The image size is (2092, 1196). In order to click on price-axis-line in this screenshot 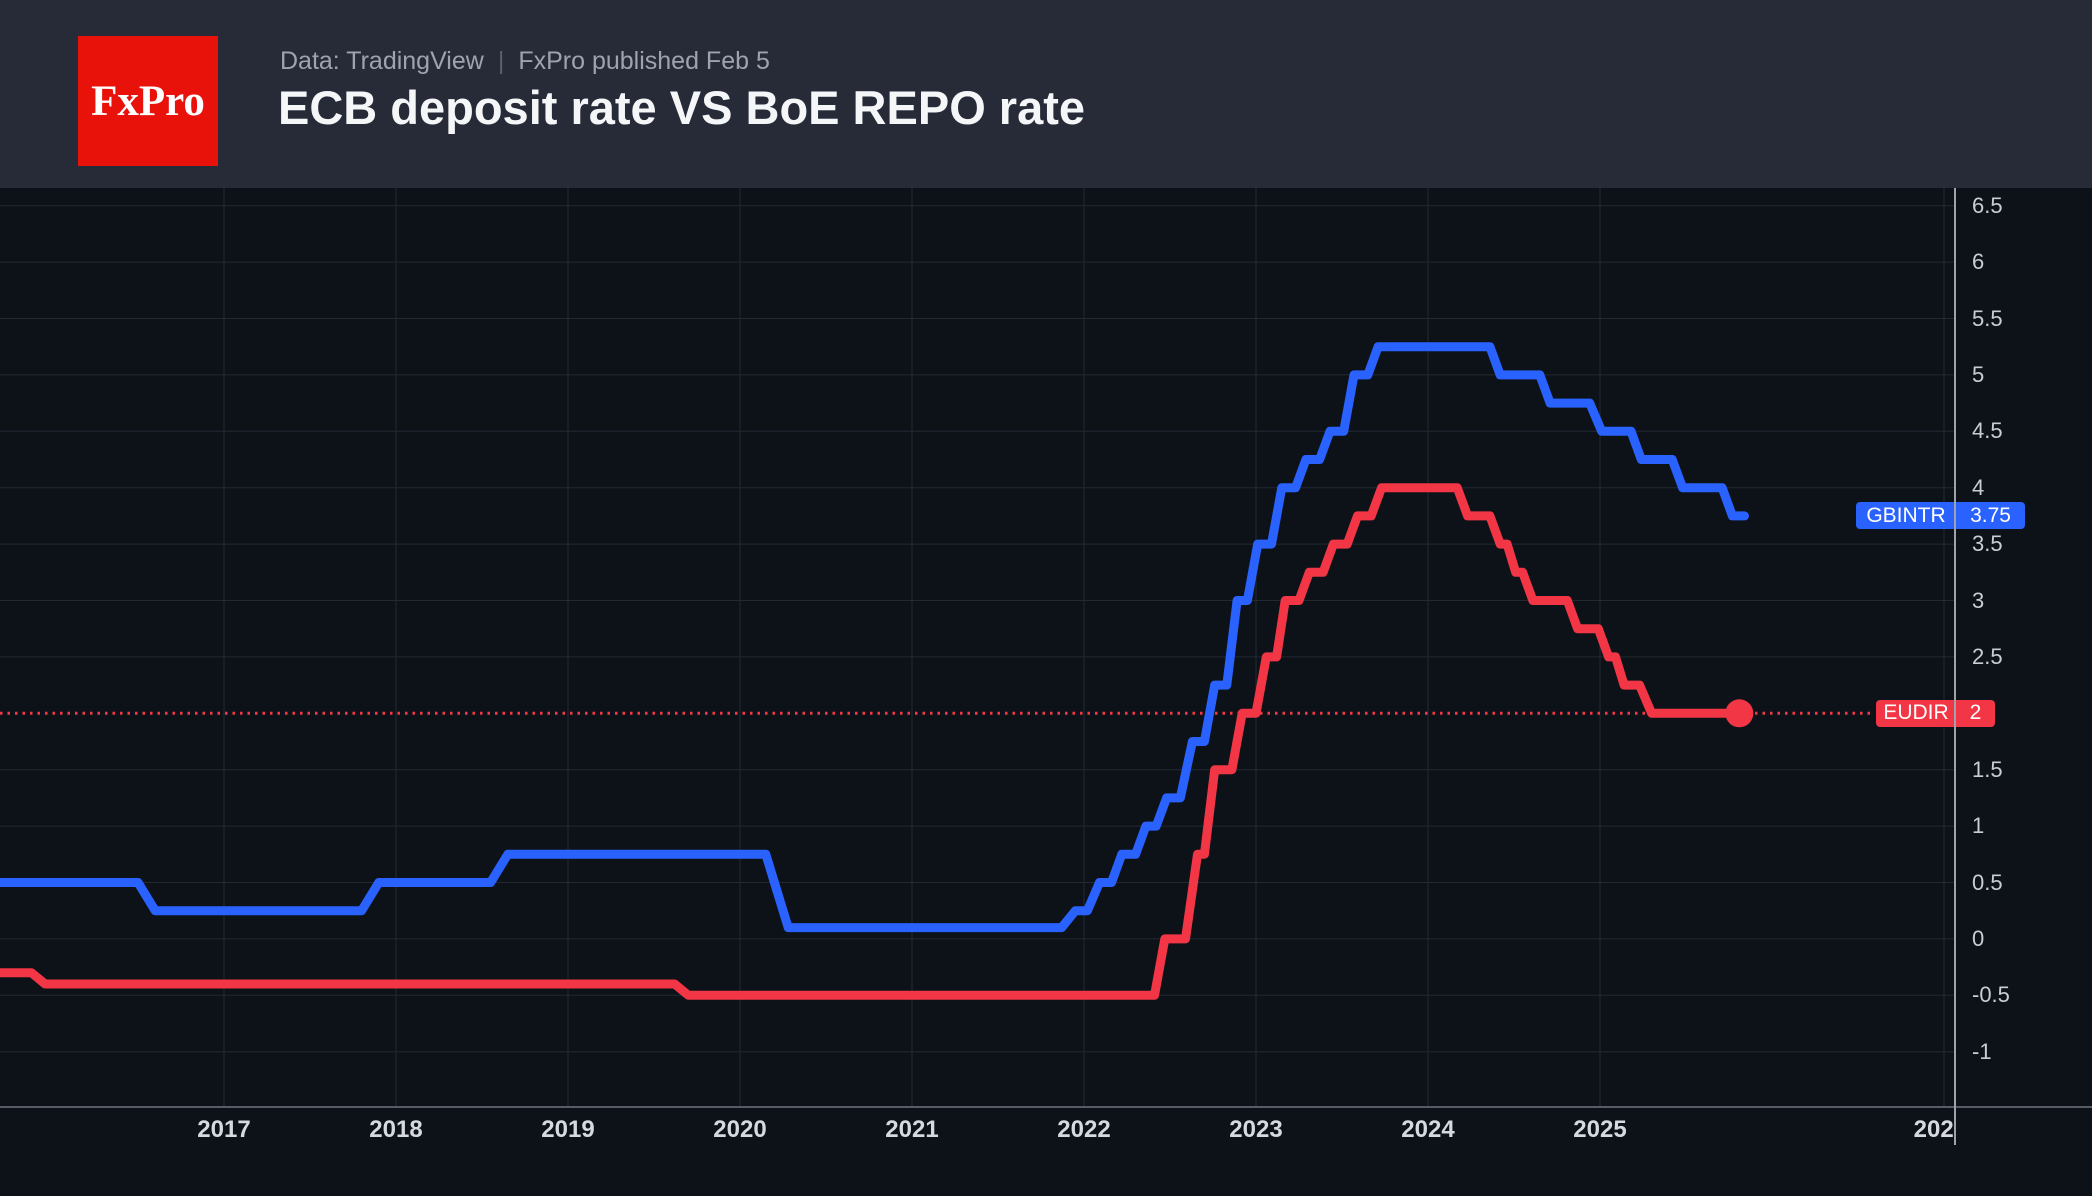, I will do `click(1955, 666)`.